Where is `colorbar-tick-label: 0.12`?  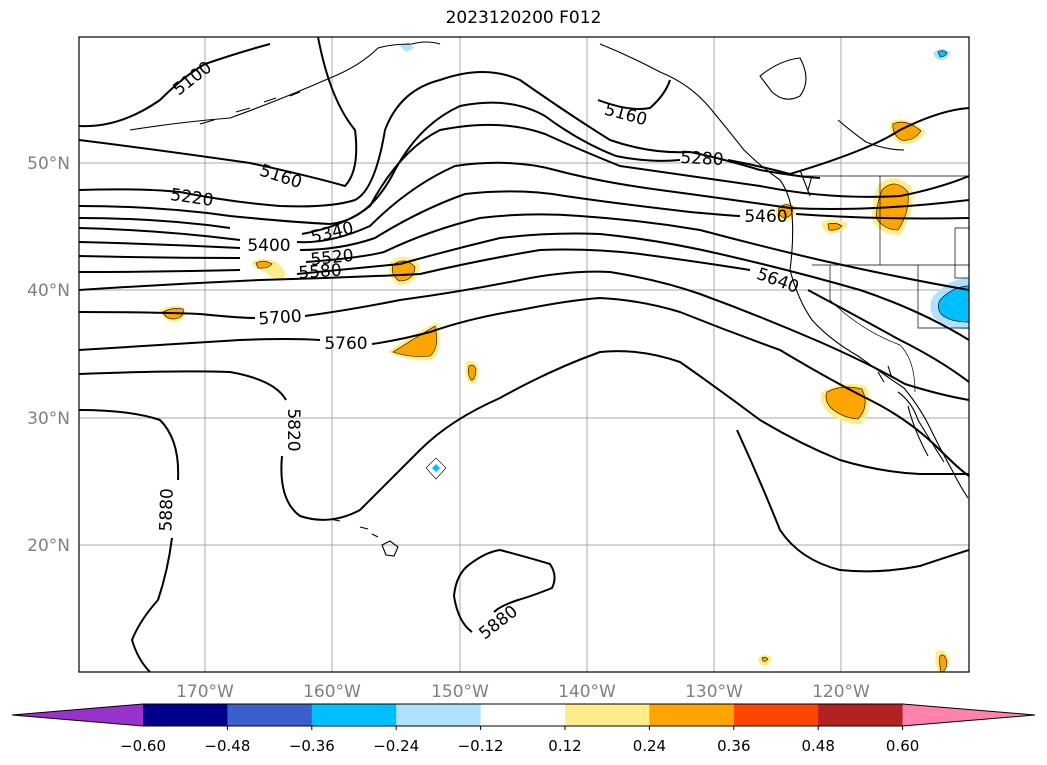
colorbar-tick-label: 0.12 is located at coordinates (564, 746).